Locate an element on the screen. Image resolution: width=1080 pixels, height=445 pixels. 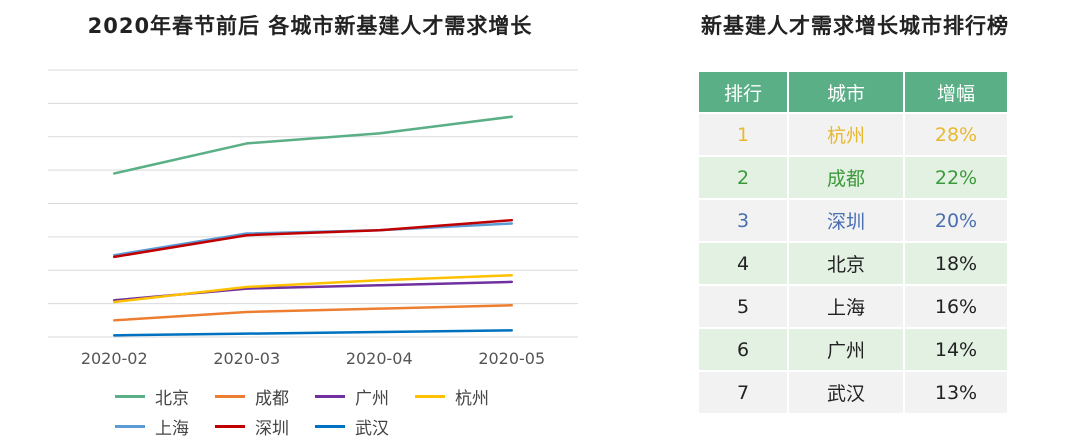
header-city: 城市 is located at coordinates (846, 92).